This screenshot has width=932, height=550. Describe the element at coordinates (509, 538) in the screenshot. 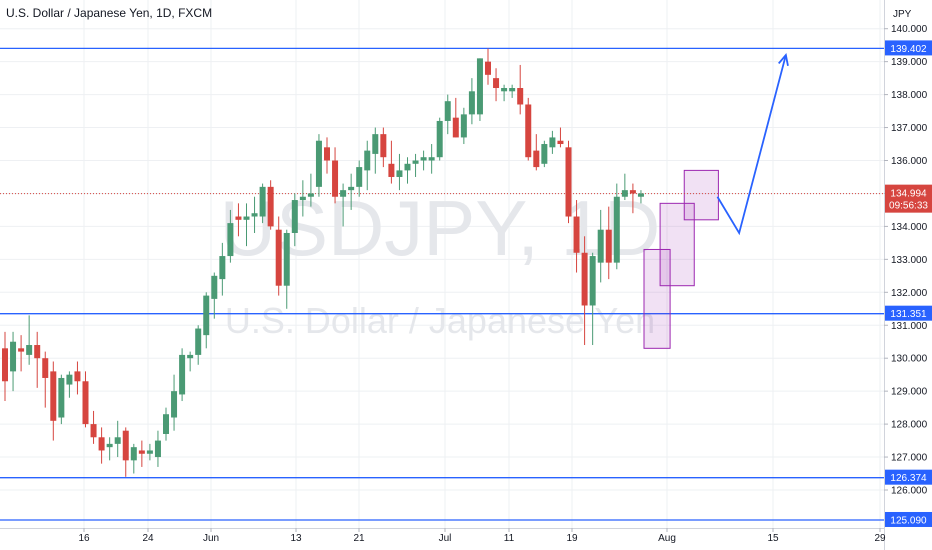

I see `x-tick-label: 11` at that location.